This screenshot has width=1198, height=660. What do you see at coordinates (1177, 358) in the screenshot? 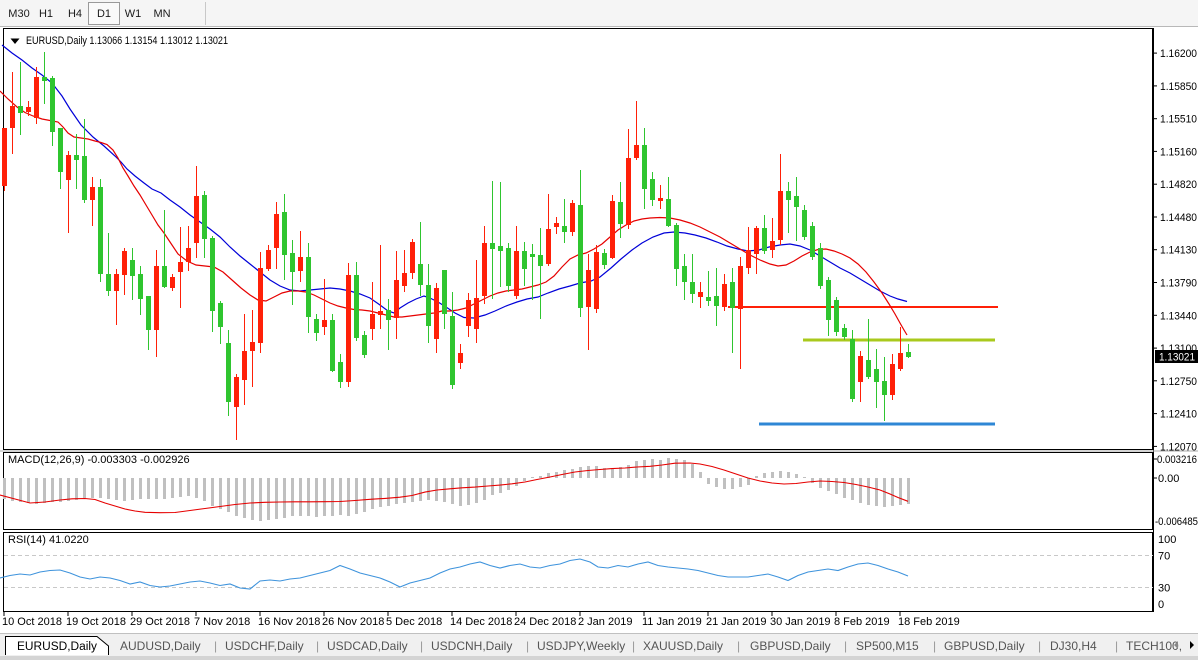
I see `svg-text: 1.13021` at bounding box center [1177, 358].